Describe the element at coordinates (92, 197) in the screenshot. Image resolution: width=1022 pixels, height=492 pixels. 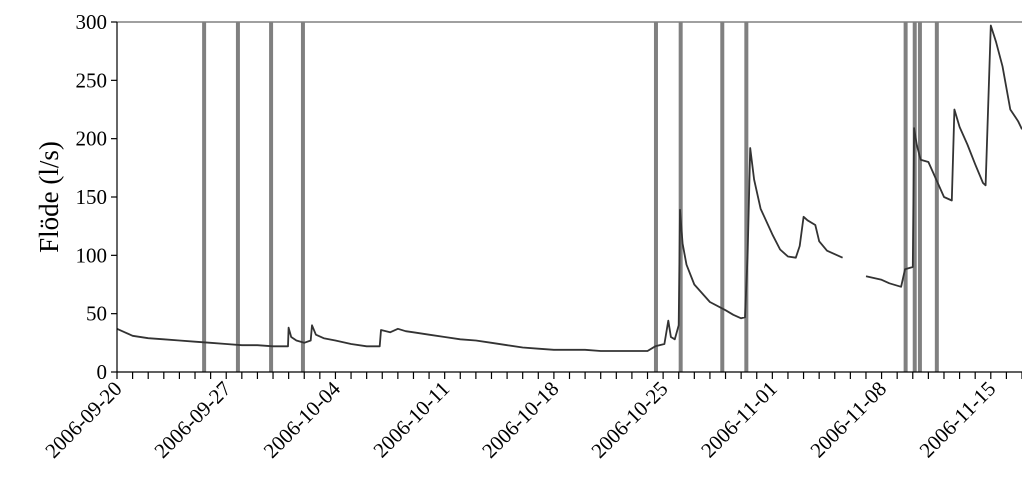
I see `y-tick-label: 150` at that location.